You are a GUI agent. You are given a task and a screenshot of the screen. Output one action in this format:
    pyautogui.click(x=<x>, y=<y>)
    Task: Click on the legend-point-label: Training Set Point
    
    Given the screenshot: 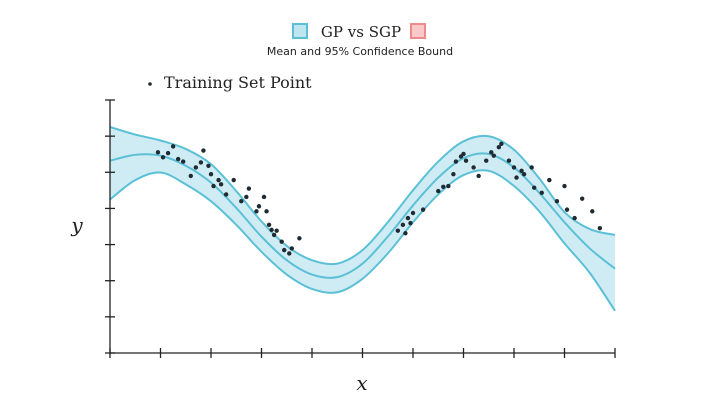 What is the action you would take?
    pyautogui.click(x=238, y=82)
    